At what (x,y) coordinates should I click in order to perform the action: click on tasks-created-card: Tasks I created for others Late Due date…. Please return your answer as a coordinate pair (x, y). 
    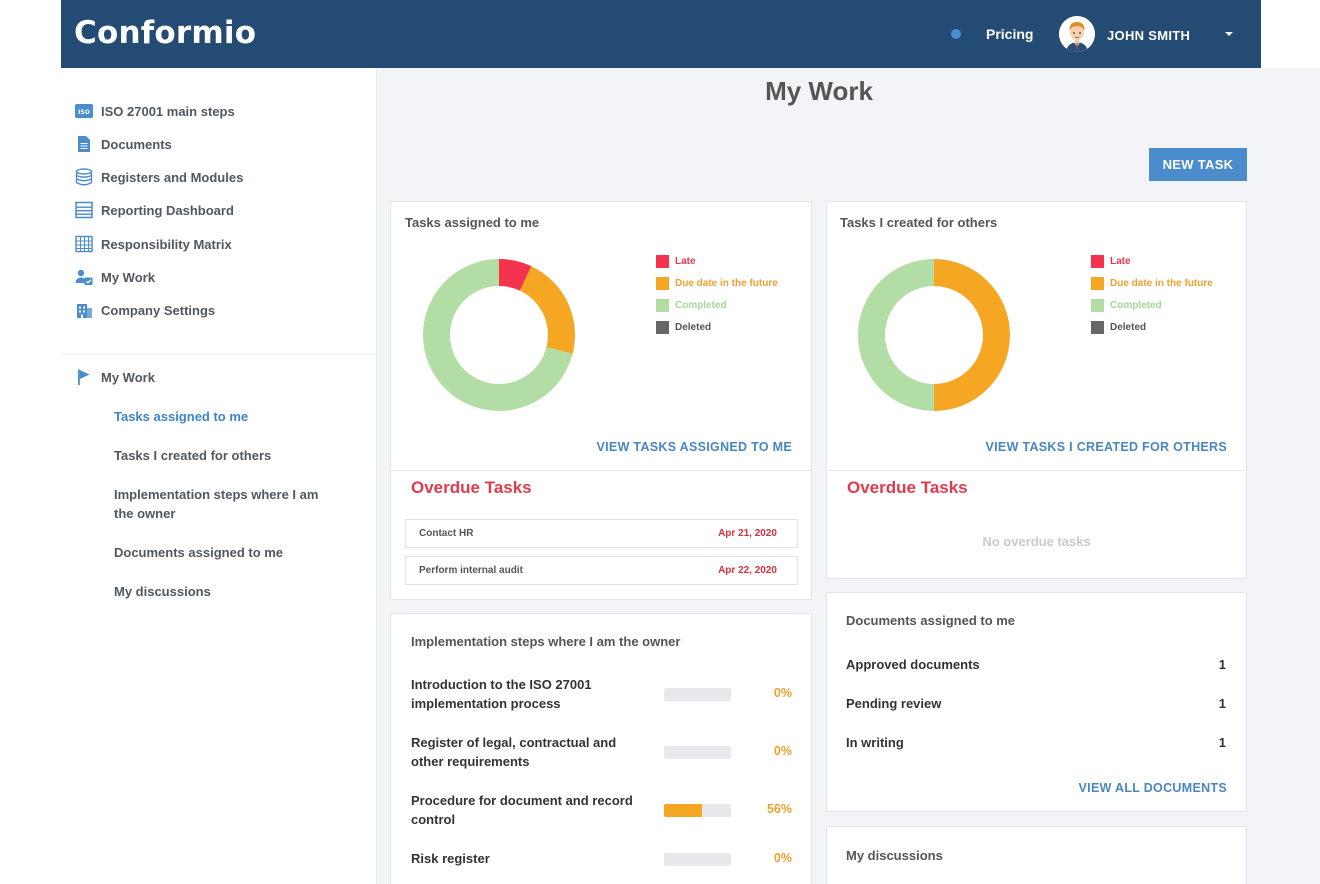
    Looking at the image, I should click on (1036, 390).